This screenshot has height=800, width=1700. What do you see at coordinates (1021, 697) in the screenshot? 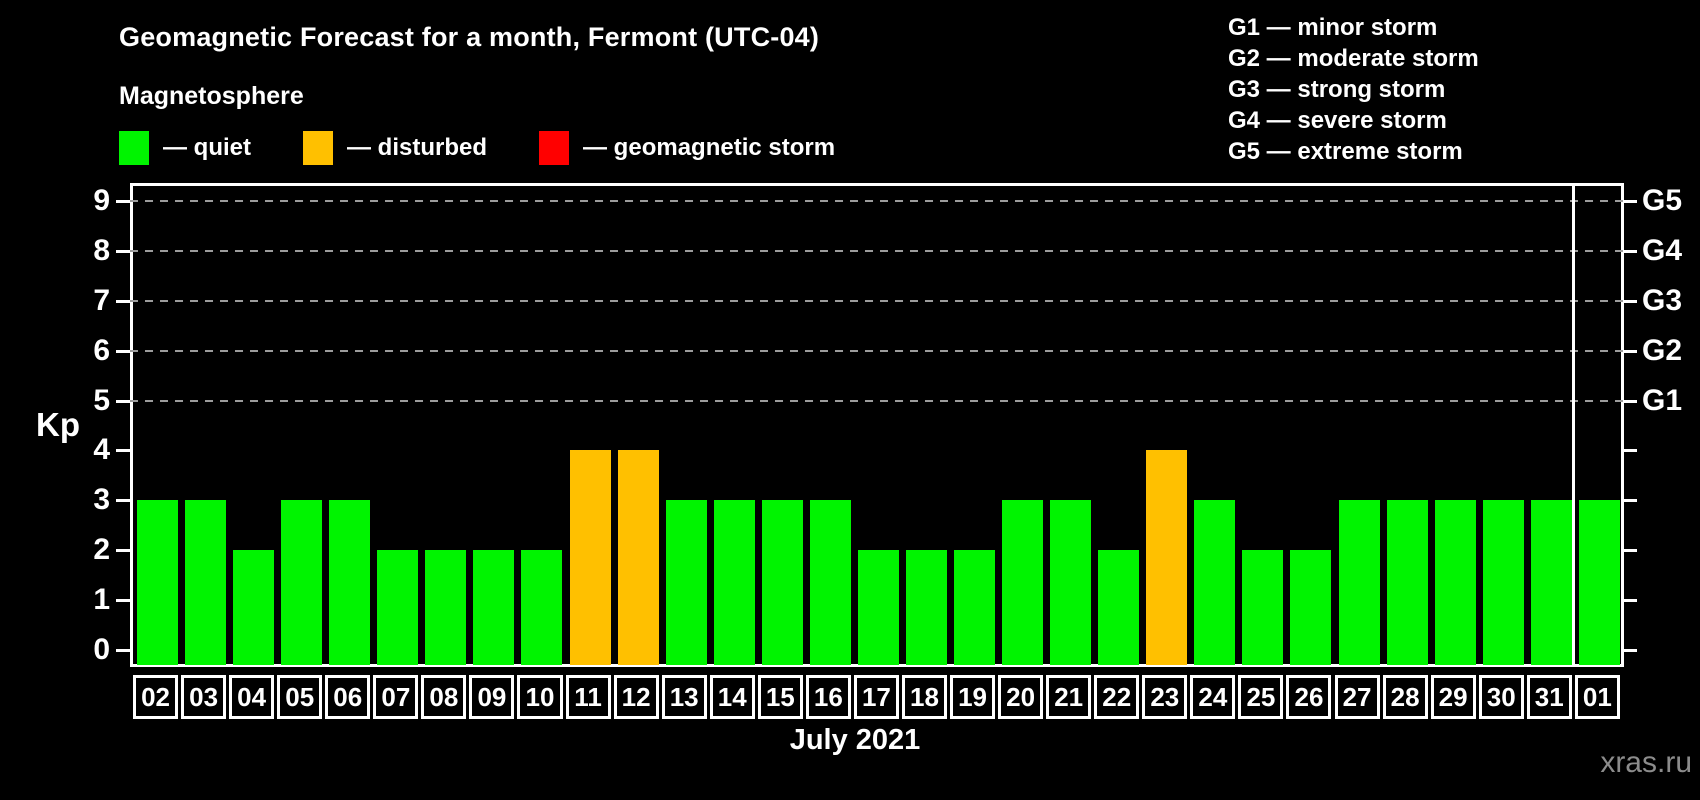
I see `x-label-day-20: 20` at bounding box center [1021, 697].